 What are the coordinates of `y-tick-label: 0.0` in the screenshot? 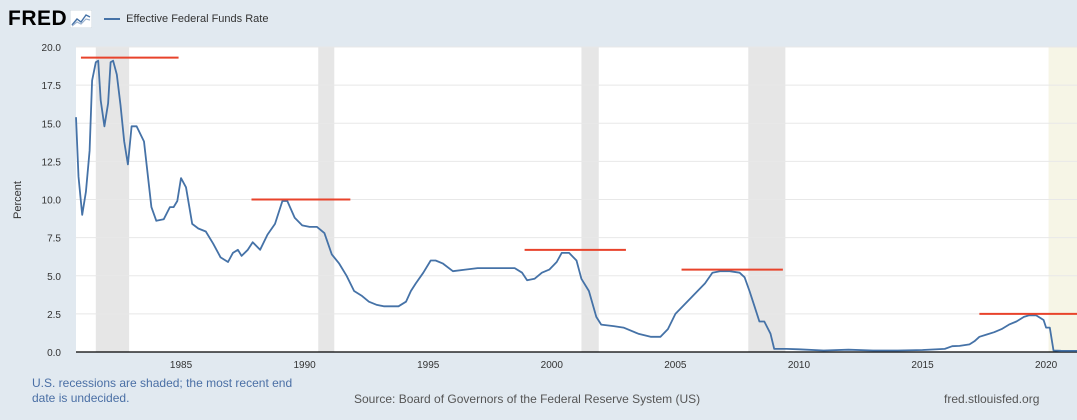 It's located at (54, 353).